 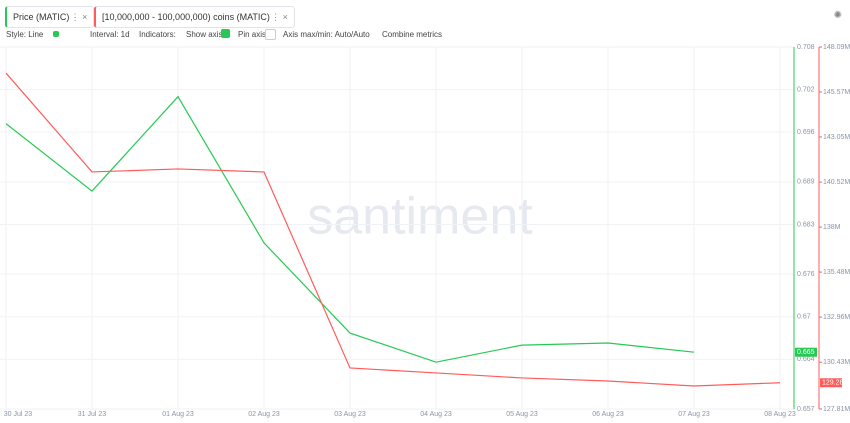 I want to click on y2-tick-label: 145.57M, so click(x=836, y=92).